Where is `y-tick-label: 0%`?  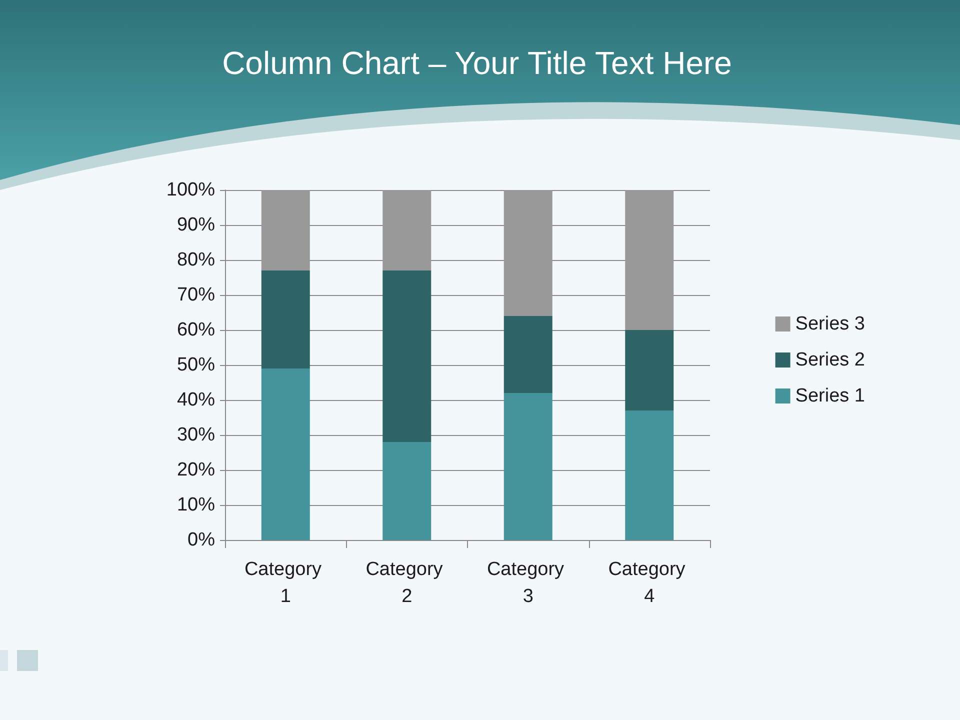 y-tick-label: 0% is located at coordinates (202, 540).